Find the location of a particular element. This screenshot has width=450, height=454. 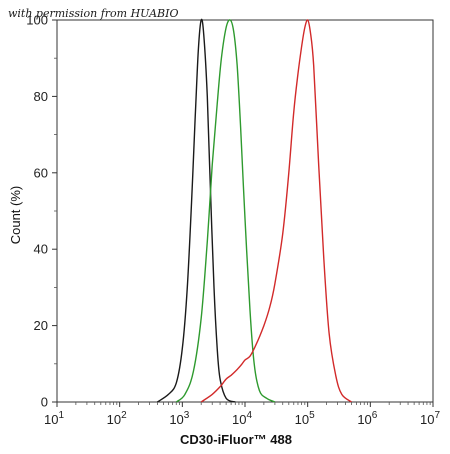

x-tick-label: 10² is located at coordinates (117, 418).